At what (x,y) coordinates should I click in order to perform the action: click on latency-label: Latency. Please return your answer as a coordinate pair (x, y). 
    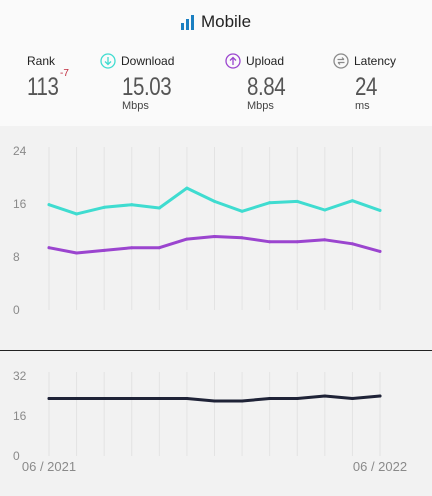
    Looking at the image, I should click on (375, 61).